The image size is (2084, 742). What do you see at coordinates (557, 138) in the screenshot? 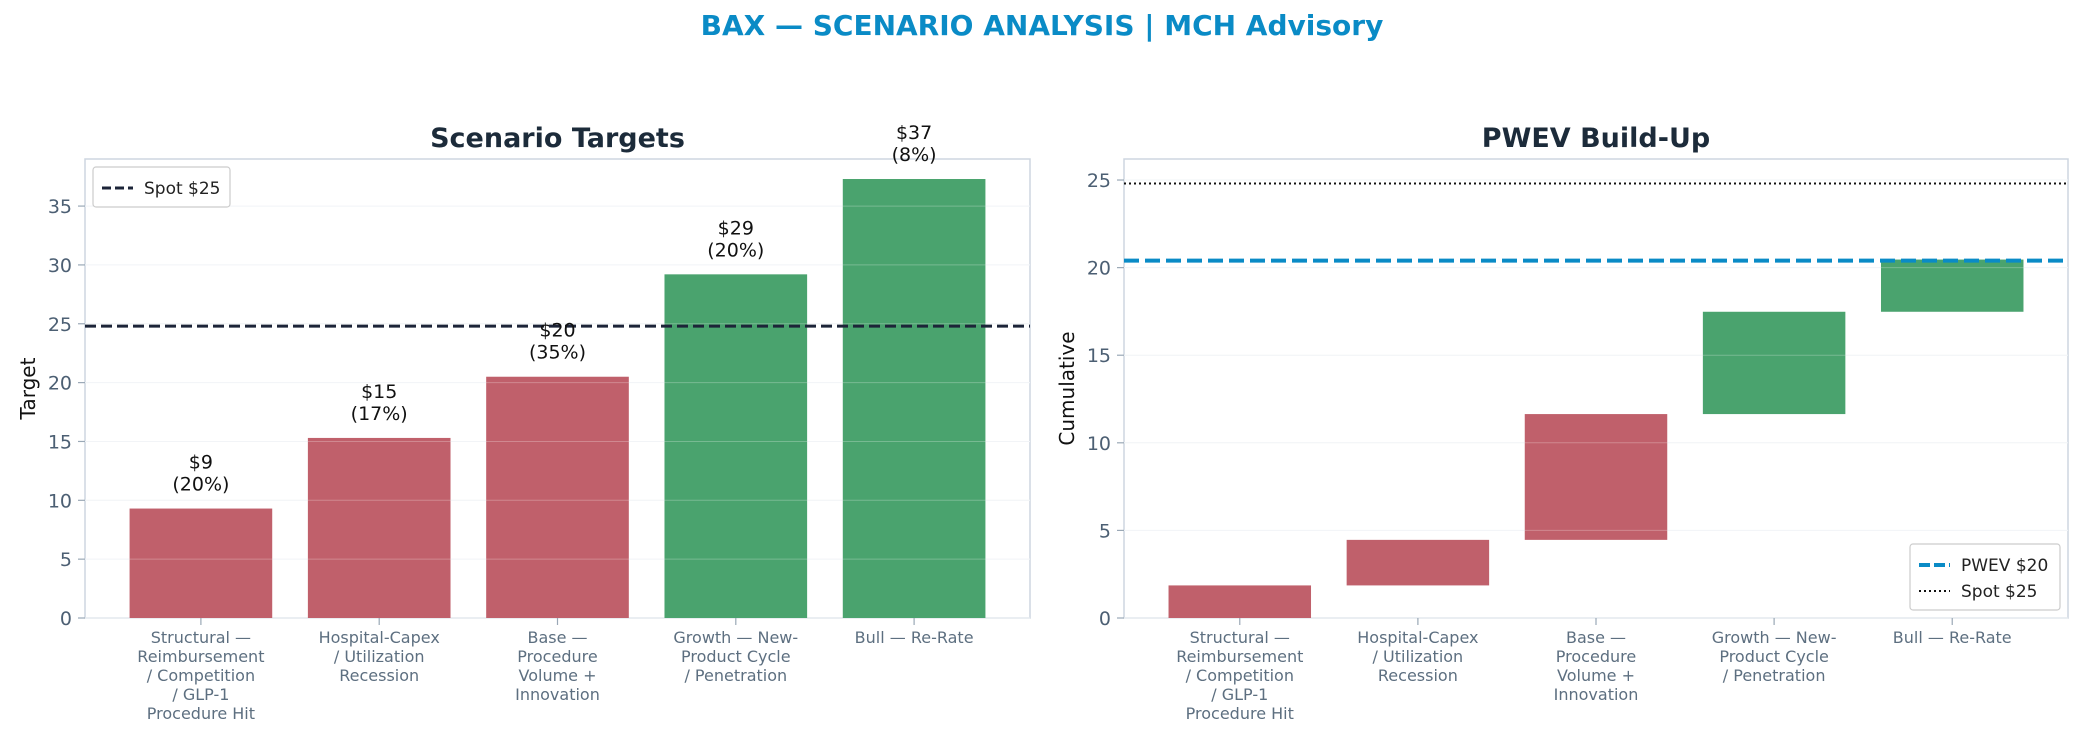
I see `panel-title: Scenario Targets` at bounding box center [557, 138].